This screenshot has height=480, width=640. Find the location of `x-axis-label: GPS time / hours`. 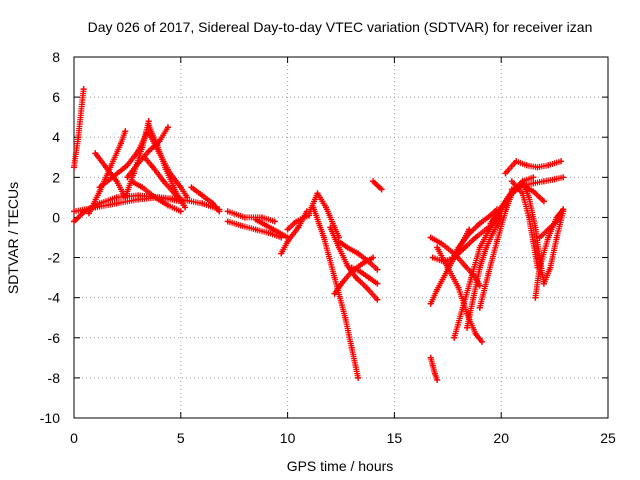

x-axis-label: GPS time / hours is located at coordinates (340, 466).